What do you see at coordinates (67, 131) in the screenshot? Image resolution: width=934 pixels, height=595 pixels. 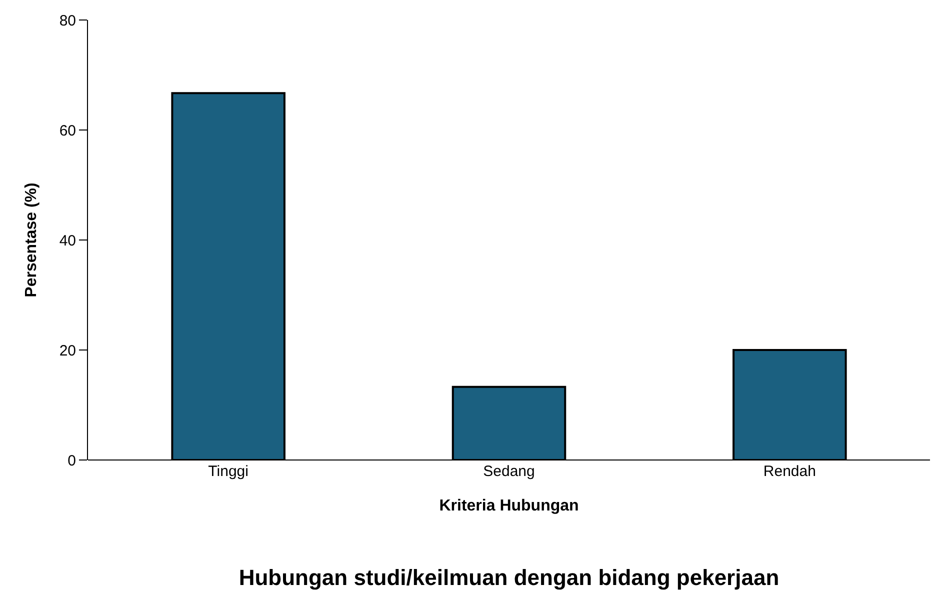 I see `y-tick-label: 60` at bounding box center [67, 131].